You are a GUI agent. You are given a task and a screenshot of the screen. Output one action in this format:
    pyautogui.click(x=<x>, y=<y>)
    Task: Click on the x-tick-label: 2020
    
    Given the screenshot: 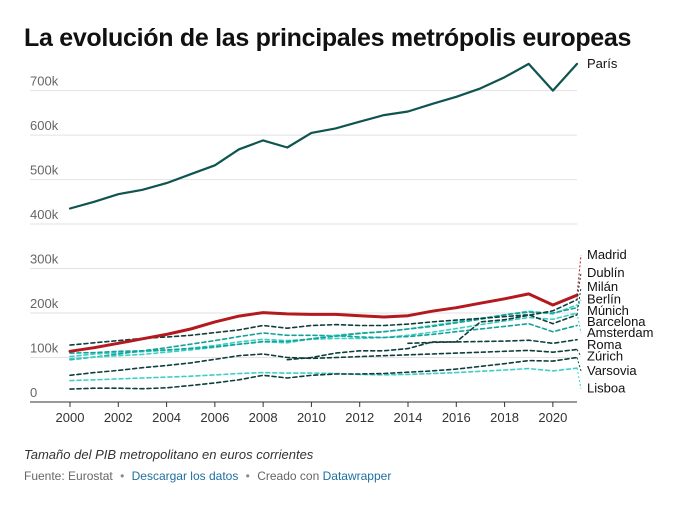 What is the action you would take?
    pyautogui.click(x=552, y=417)
    